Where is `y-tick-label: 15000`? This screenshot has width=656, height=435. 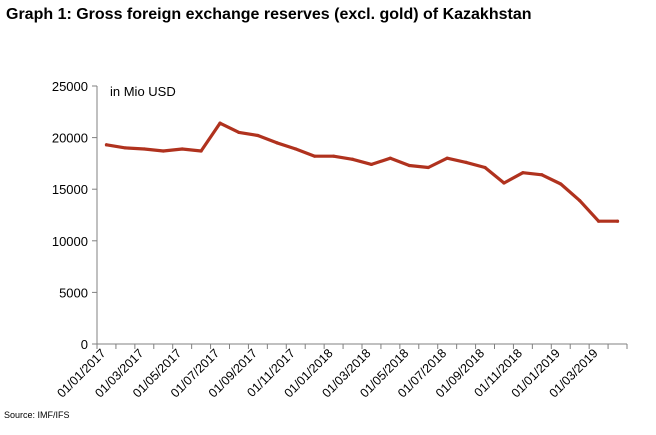
y-tick-label: 15000 is located at coordinates (70, 189).